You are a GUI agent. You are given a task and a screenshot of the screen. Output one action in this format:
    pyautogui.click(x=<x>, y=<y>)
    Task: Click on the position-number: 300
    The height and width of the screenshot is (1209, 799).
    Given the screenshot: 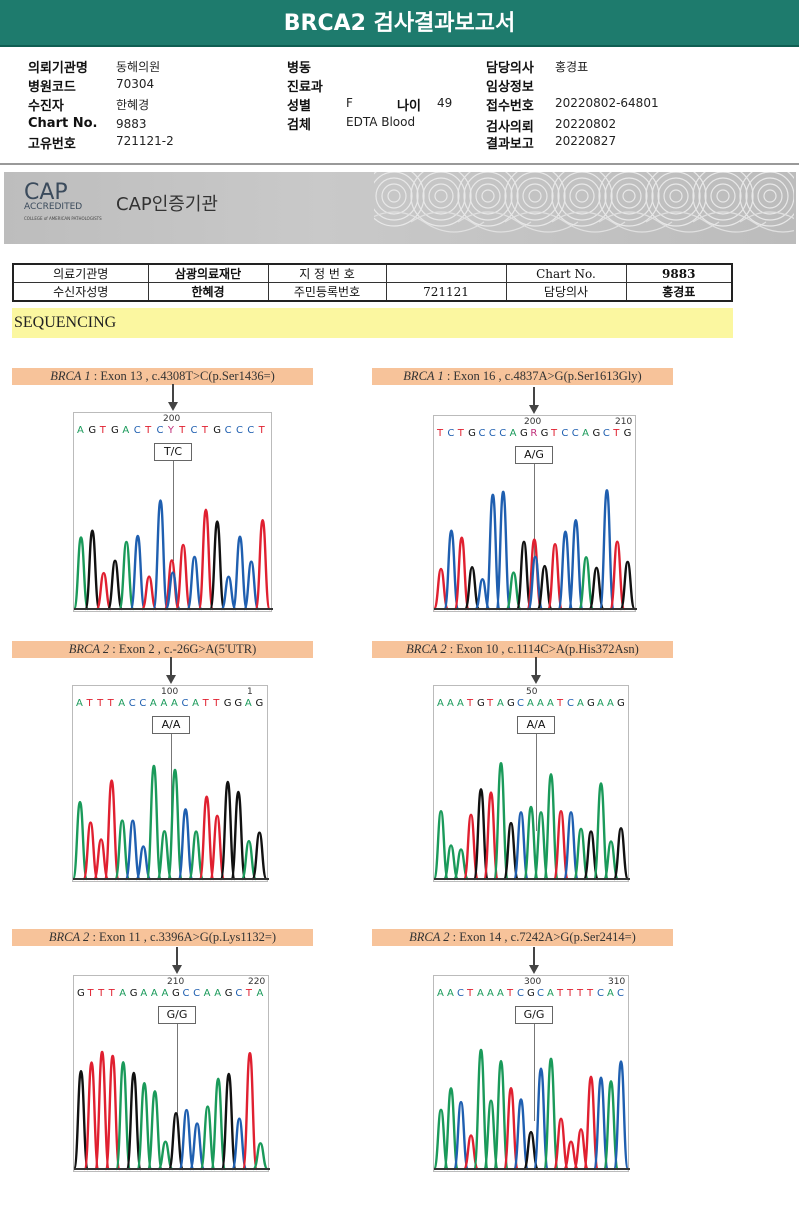 What is the action you would take?
    pyautogui.click(x=533, y=982)
    